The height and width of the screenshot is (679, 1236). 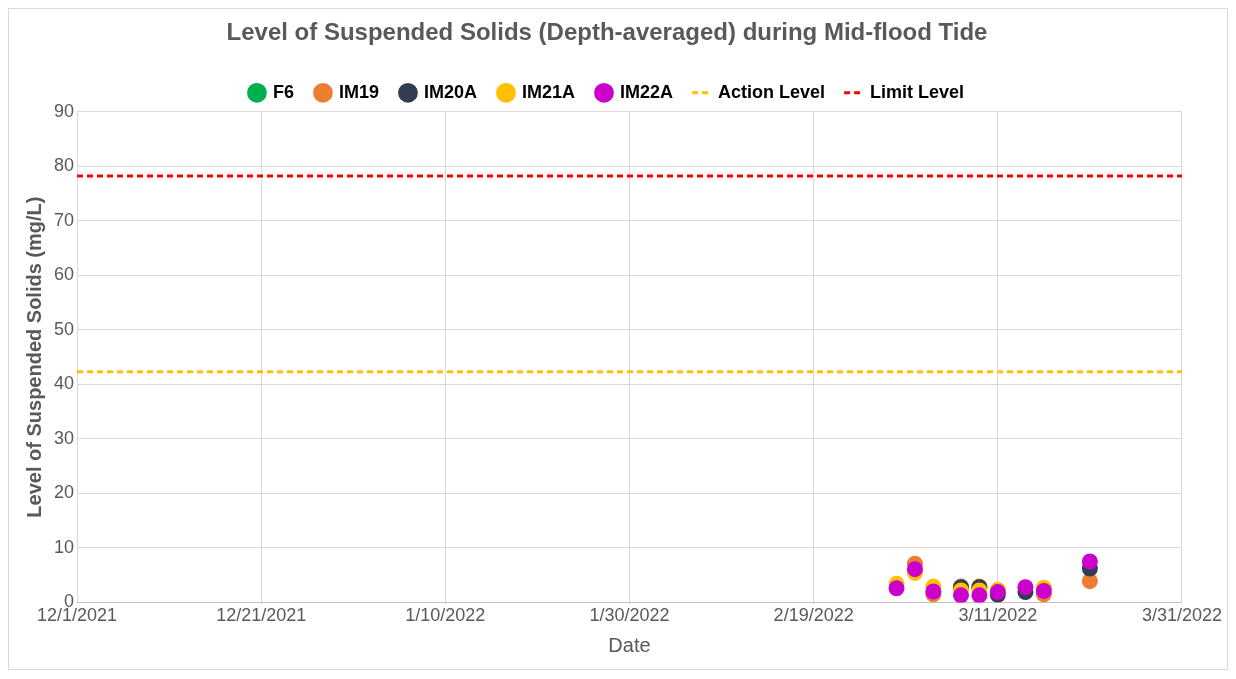 What do you see at coordinates (445, 615) in the screenshot?
I see `x-tick-label: 1/10/2022` at bounding box center [445, 615].